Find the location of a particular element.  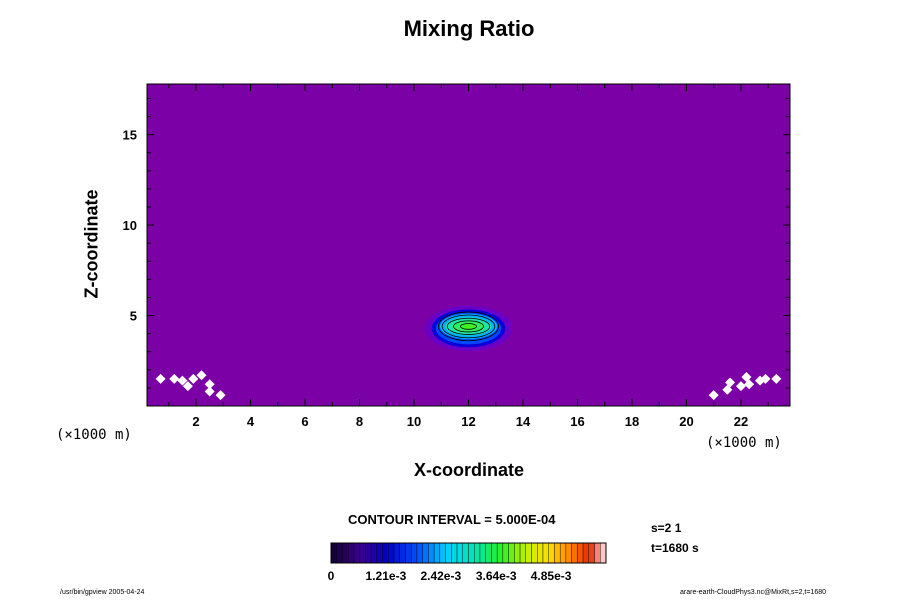

x-tick-label: 6 is located at coordinates (304, 421).